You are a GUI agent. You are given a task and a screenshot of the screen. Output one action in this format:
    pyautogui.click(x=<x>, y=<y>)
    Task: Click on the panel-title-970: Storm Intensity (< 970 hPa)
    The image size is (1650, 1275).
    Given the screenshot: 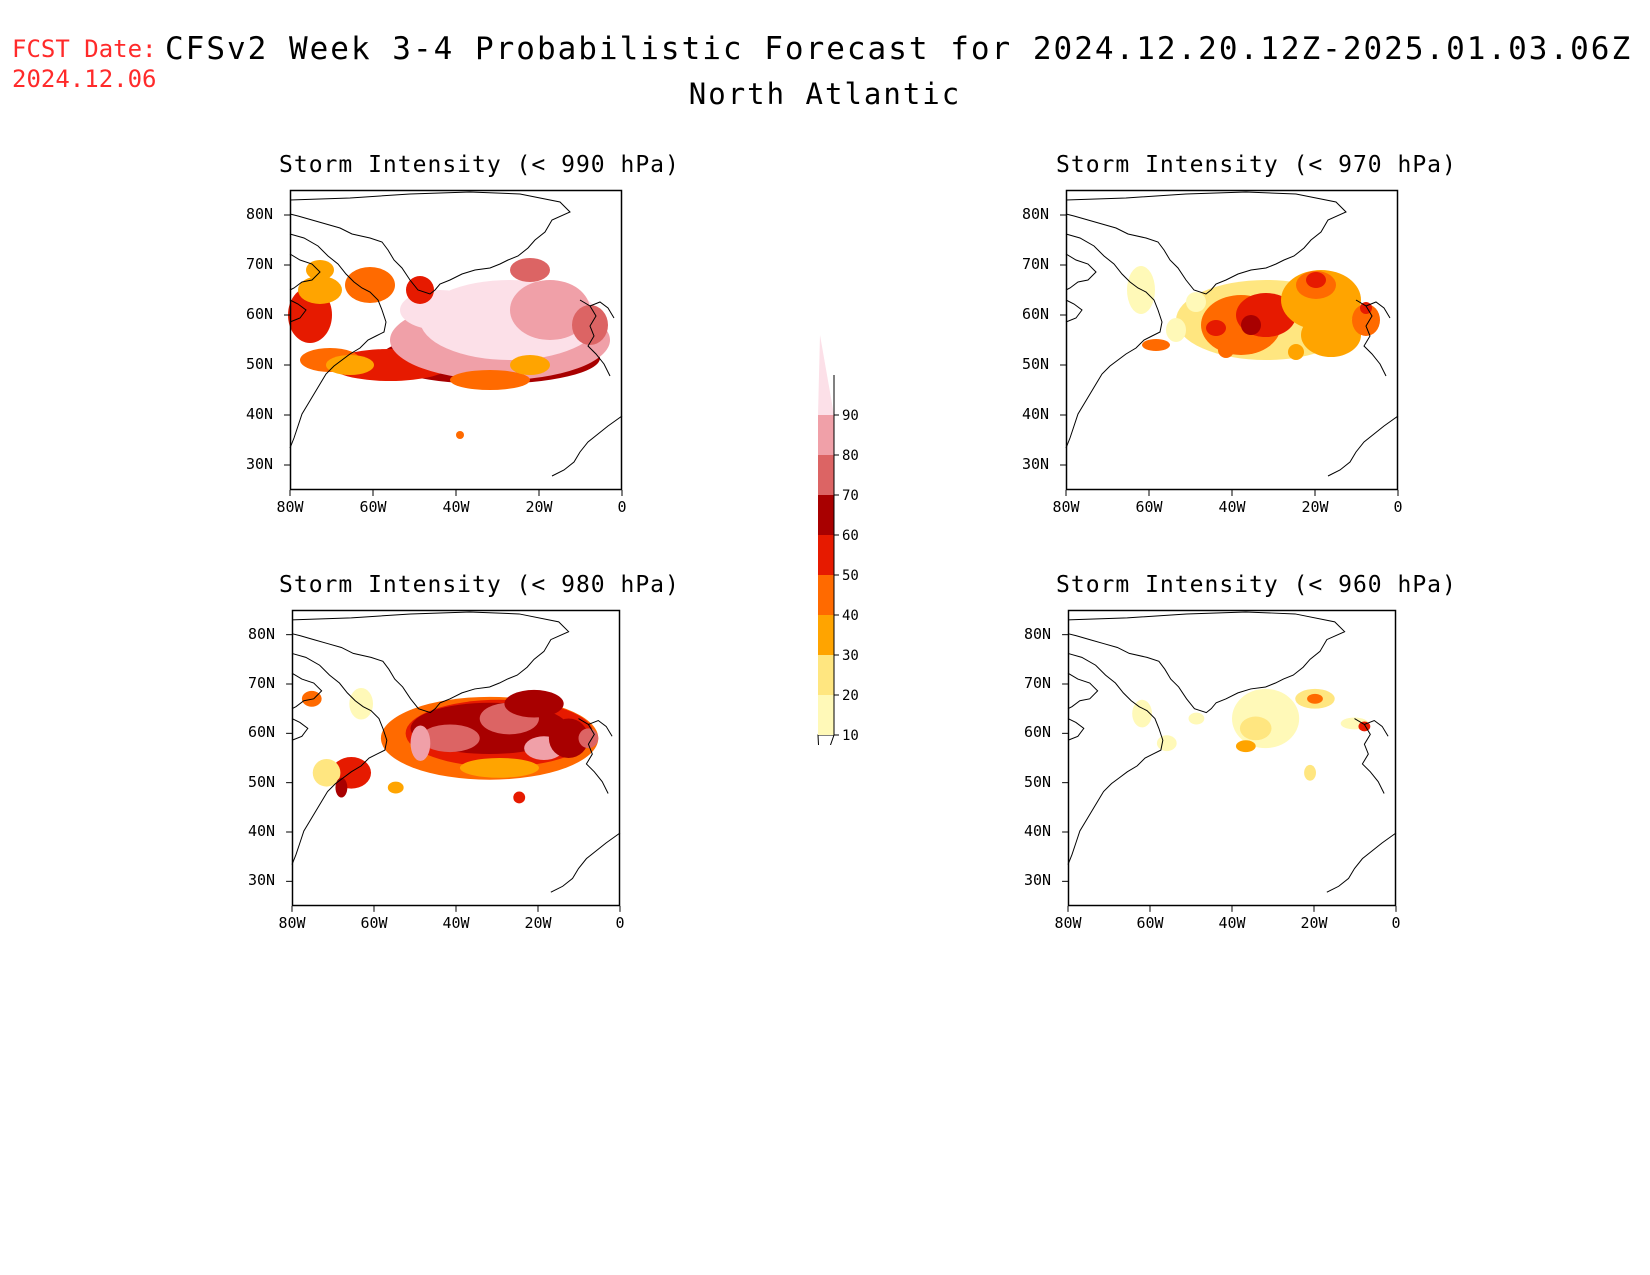 What is the action you would take?
    pyautogui.click(x=1256, y=165)
    